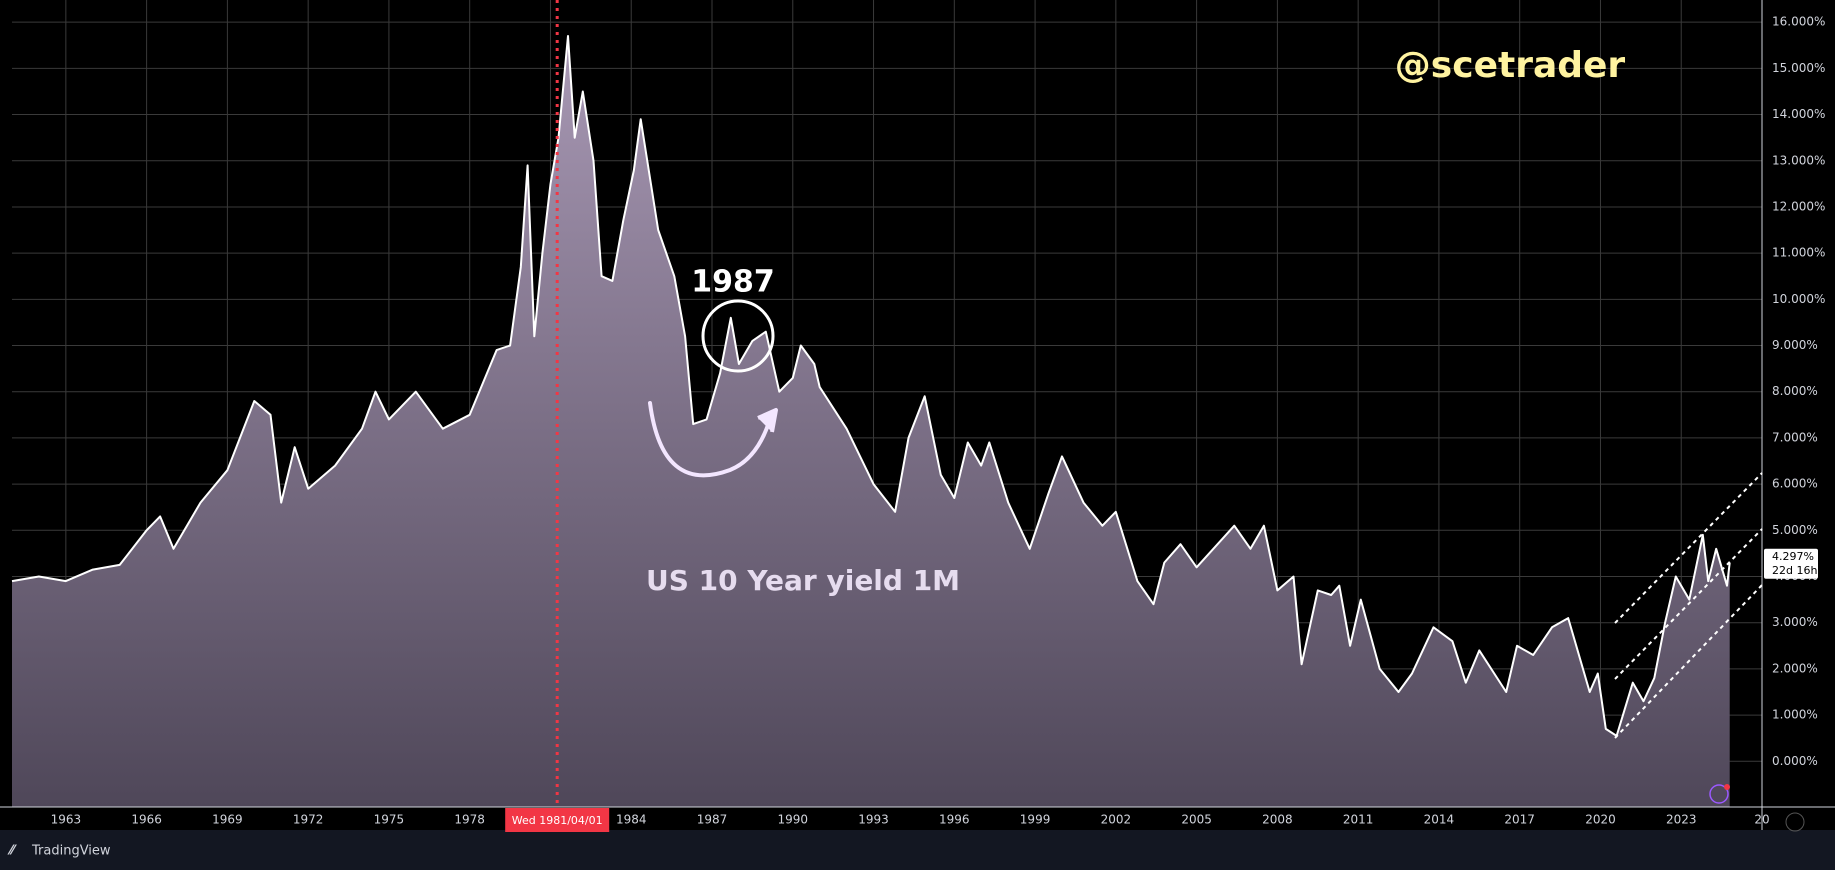 The height and width of the screenshot is (870, 1835). Describe the element at coordinates (1510, 65) in the screenshot. I see `watermark: @scetrader` at that location.